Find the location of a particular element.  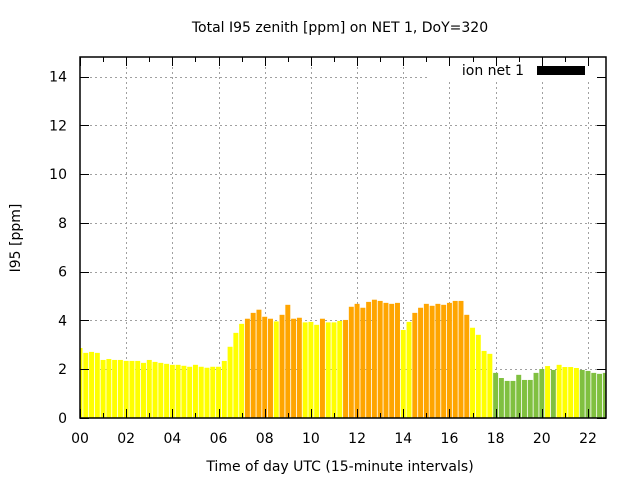

x-tick-label: 00 is located at coordinates (80, 439).